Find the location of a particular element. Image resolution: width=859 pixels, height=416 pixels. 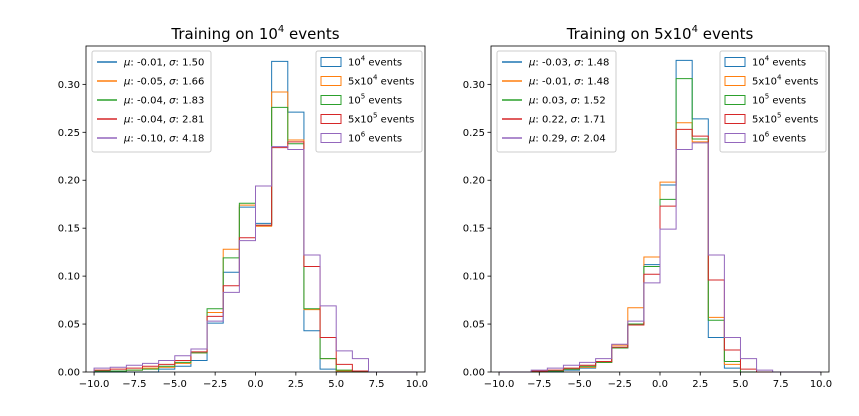

sigma-value: 1.50 is located at coordinates (193, 63).